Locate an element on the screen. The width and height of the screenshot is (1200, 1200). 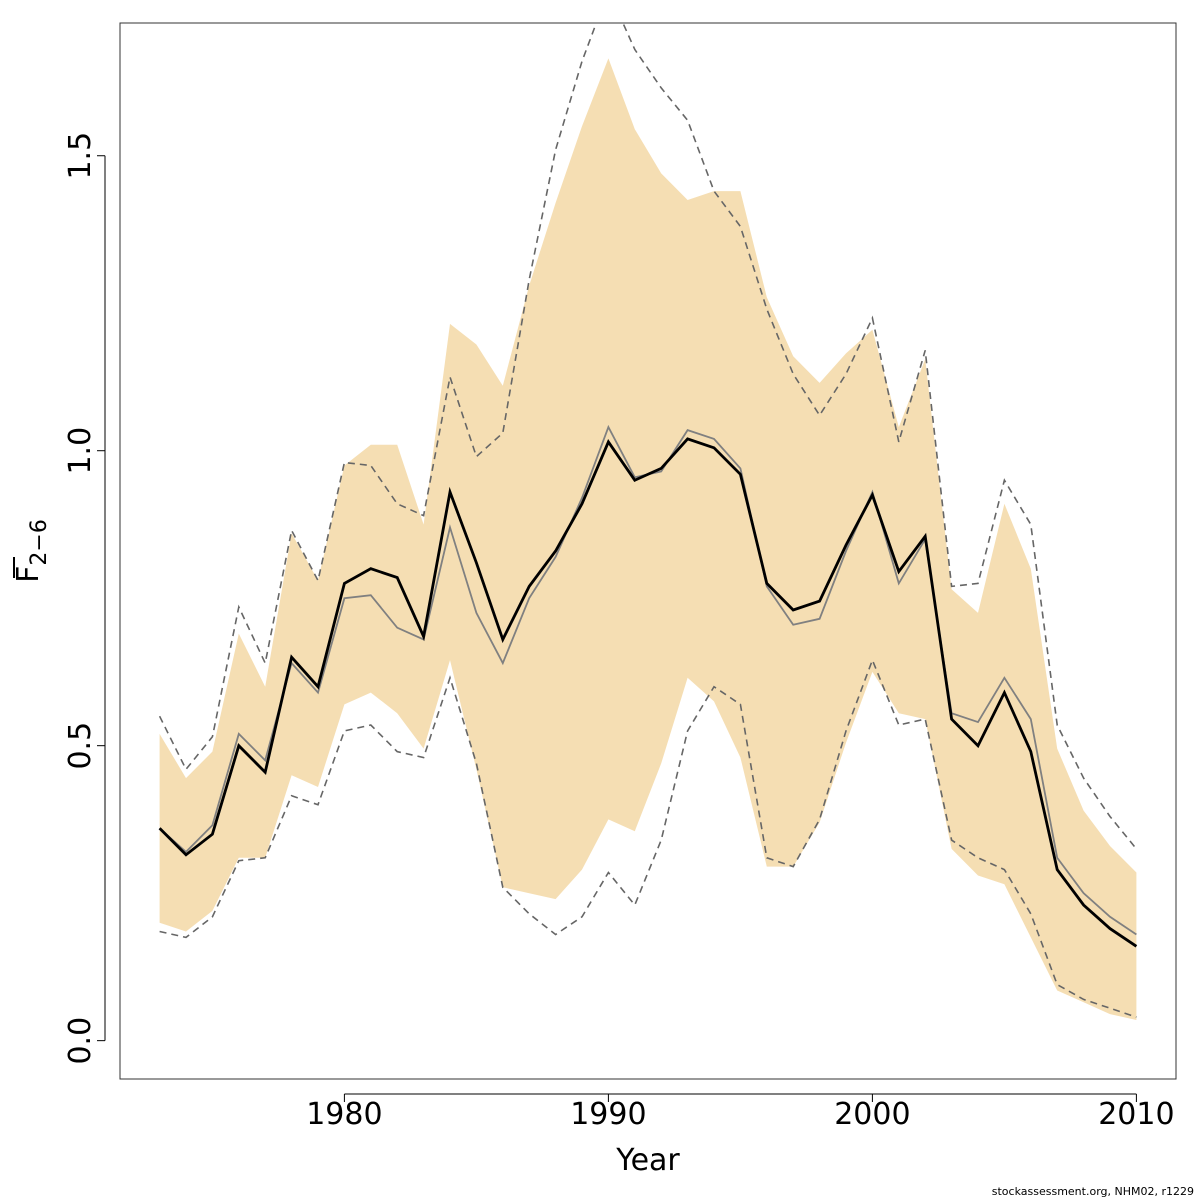
x-tick-label: 2010 is located at coordinates (1136, 1114).